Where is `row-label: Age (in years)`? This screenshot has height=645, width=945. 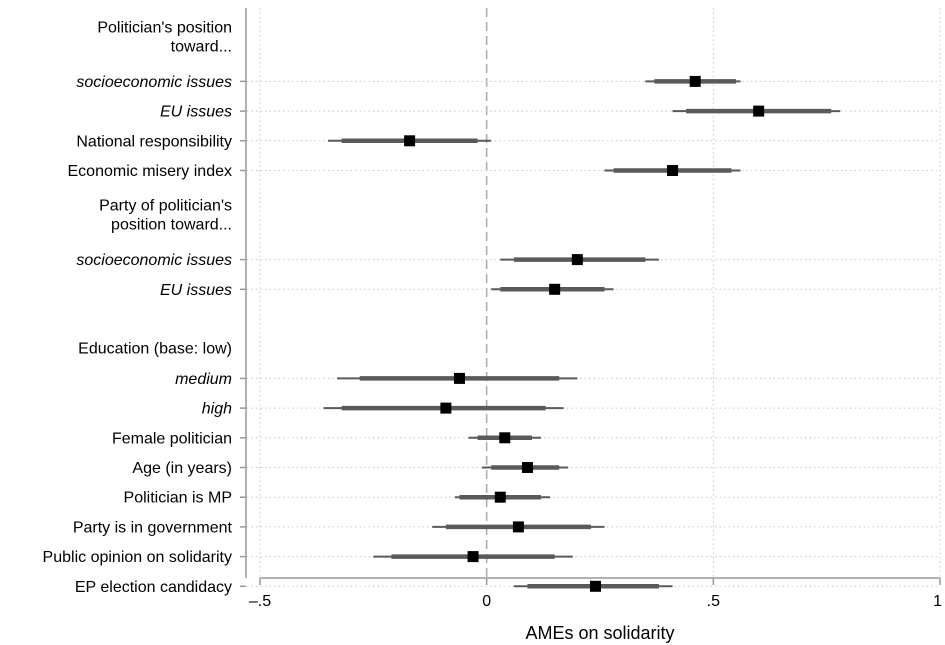
row-label: Age (in years) is located at coordinates (182, 468).